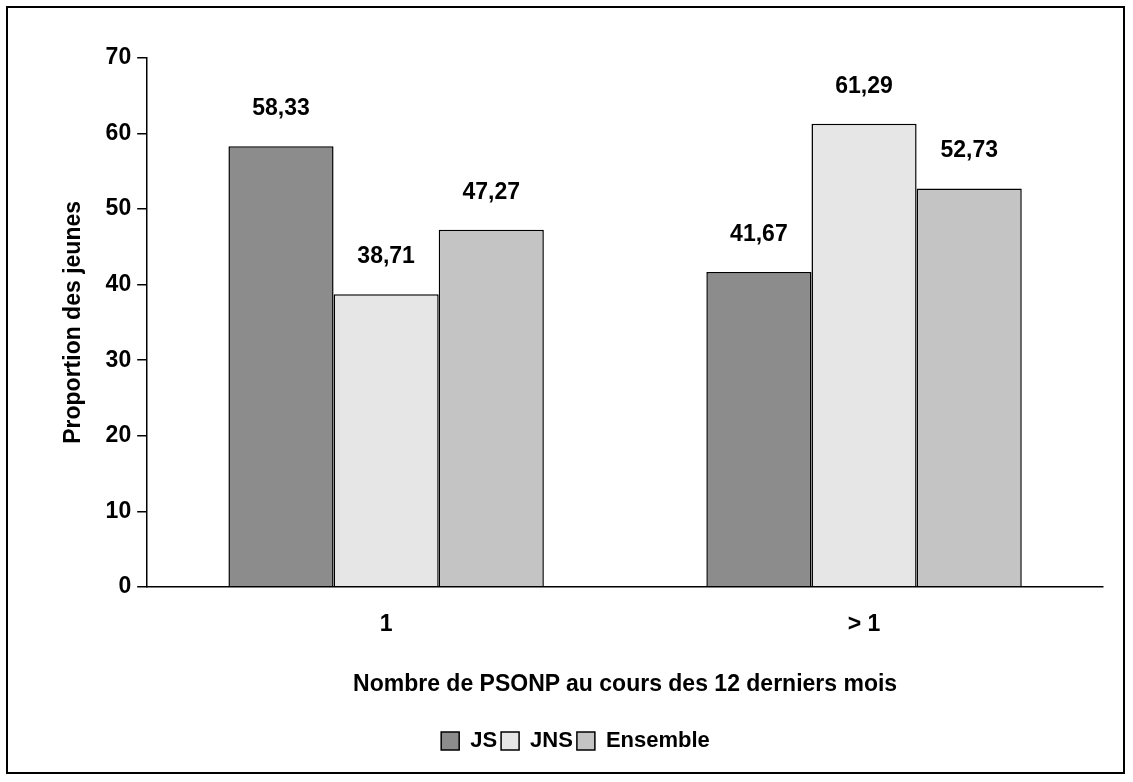  Describe the element at coordinates (118, 56) in the screenshot. I see `y-tick-label: 70` at that location.